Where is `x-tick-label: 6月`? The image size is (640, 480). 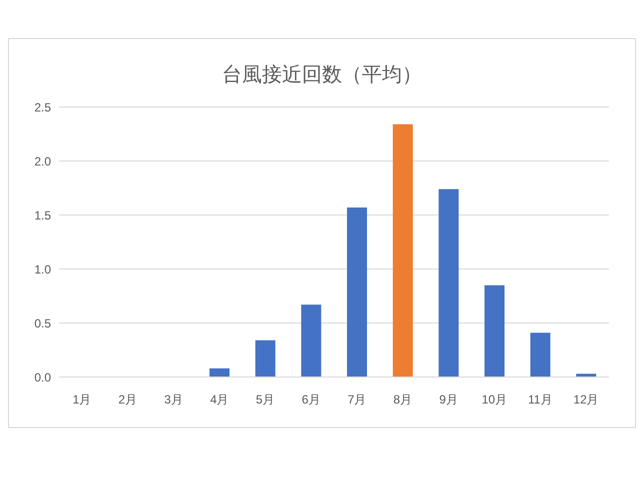 x-tick-label: 6月 is located at coordinates (311, 399).